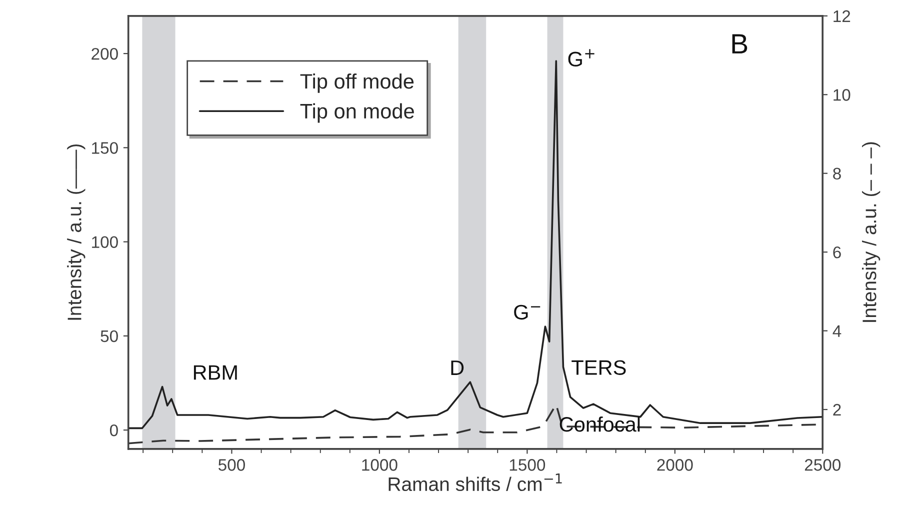  I want to click on annotation: Confocal, so click(600, 424).